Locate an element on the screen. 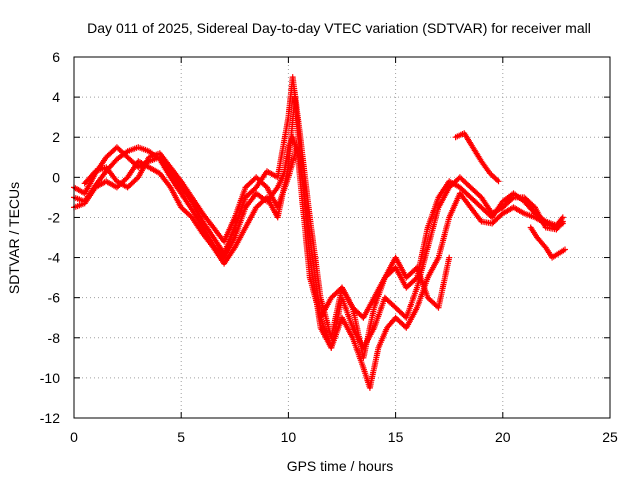 This screenshot has height=480, width=640. y-tick-label: -12 is located at coordinates (50, 418).